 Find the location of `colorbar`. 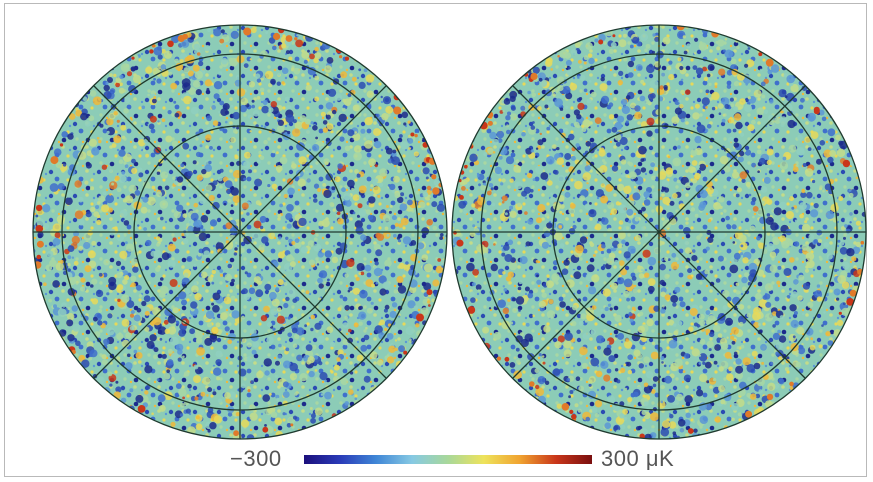

colorbar is located at coordinates (448, 459).